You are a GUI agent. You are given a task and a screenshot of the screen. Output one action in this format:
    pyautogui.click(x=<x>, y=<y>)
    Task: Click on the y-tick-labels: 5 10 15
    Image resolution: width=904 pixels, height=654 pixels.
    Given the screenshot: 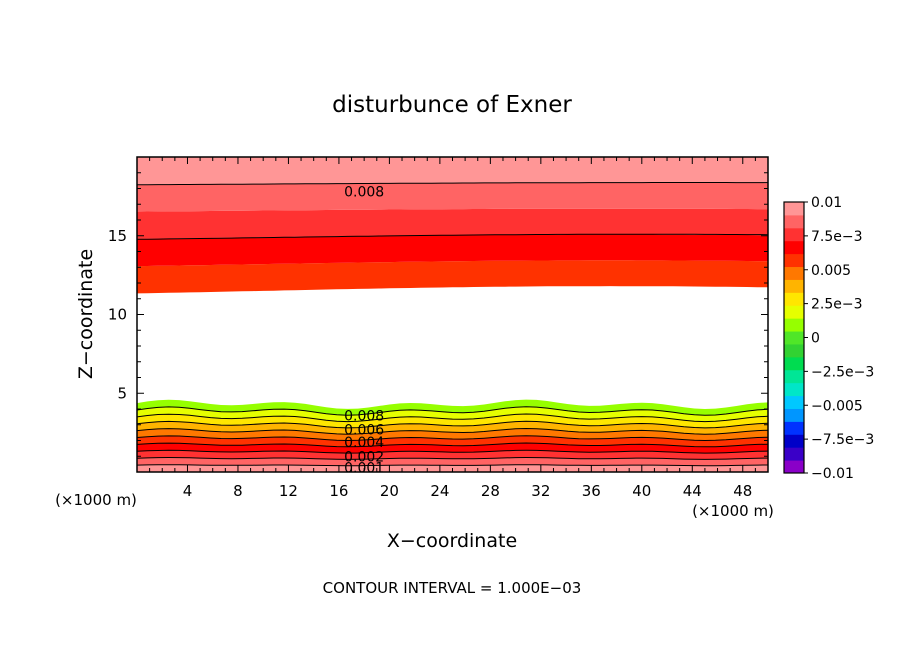 What is the action you would take?
    pyautogui.click(x=117, y=315)
    